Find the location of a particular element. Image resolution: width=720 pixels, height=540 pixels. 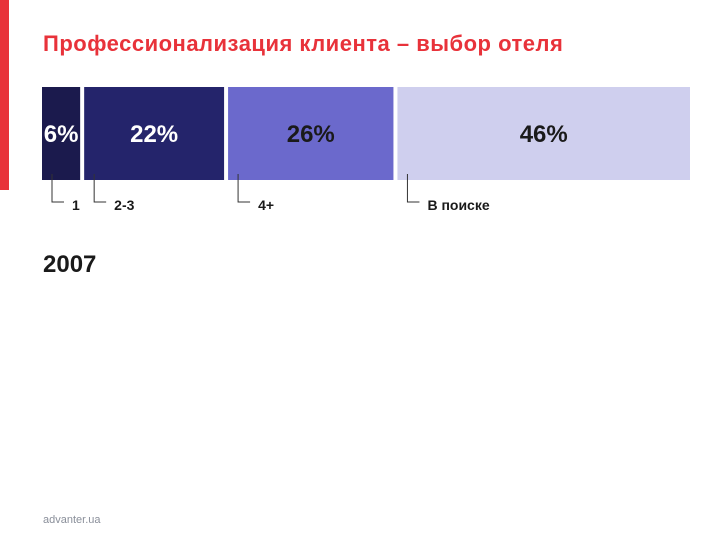

footer-source: advanter.ua is located at coordinates (72, 520).